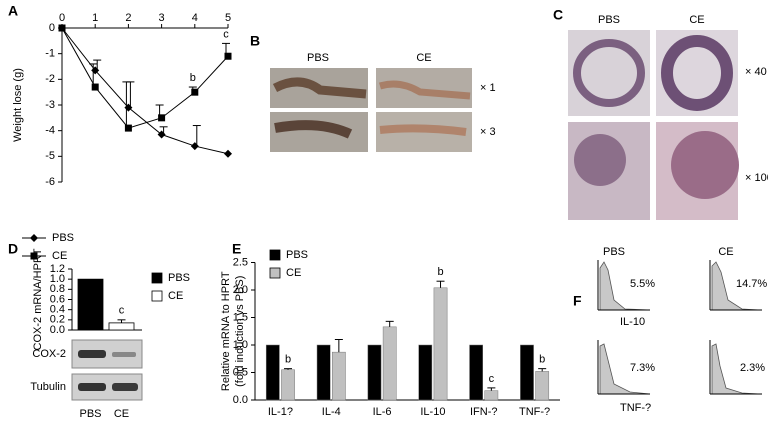  I want to click on panel-label: C, so click(558, 15).